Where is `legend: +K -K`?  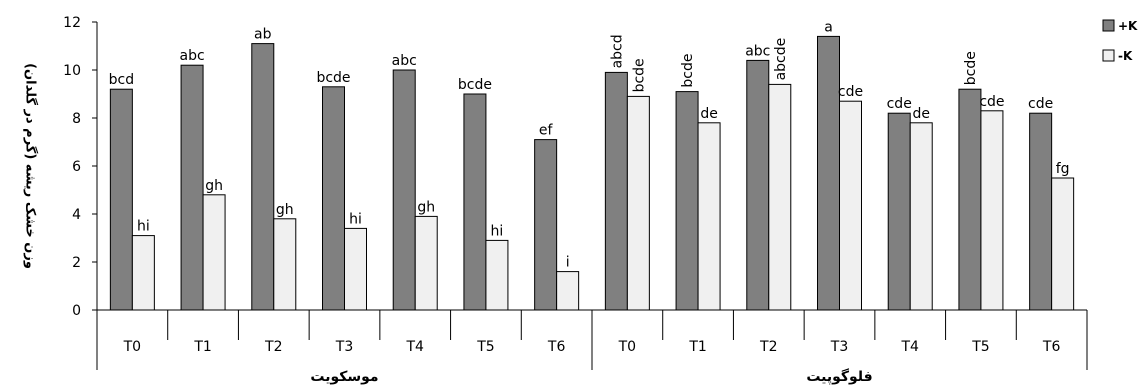 legend: +K -K is located at coordinates (1120, 41).